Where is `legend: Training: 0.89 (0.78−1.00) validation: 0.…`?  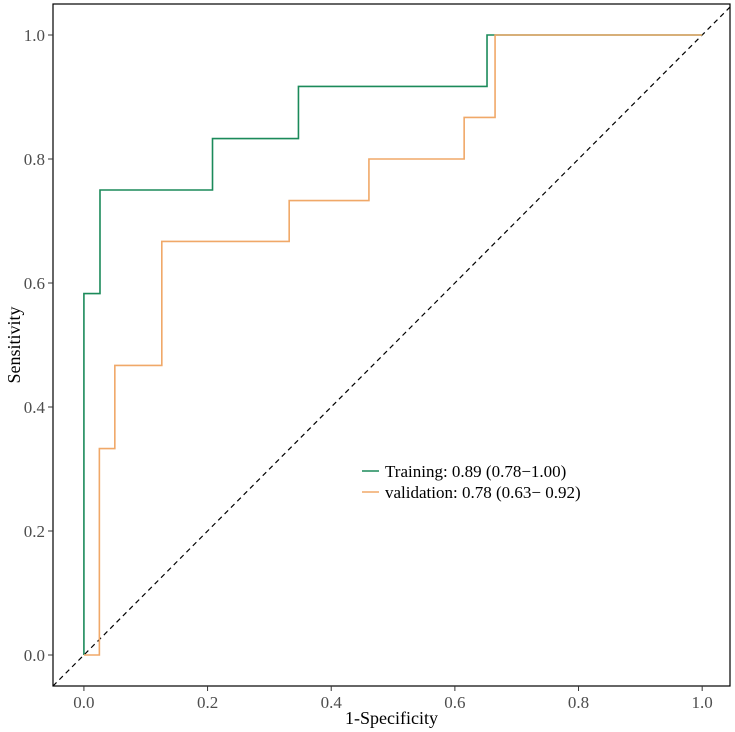 legend: Training: 0.89 (0.78−1.00) validation: 0.… is located at coordinates (471, 482).